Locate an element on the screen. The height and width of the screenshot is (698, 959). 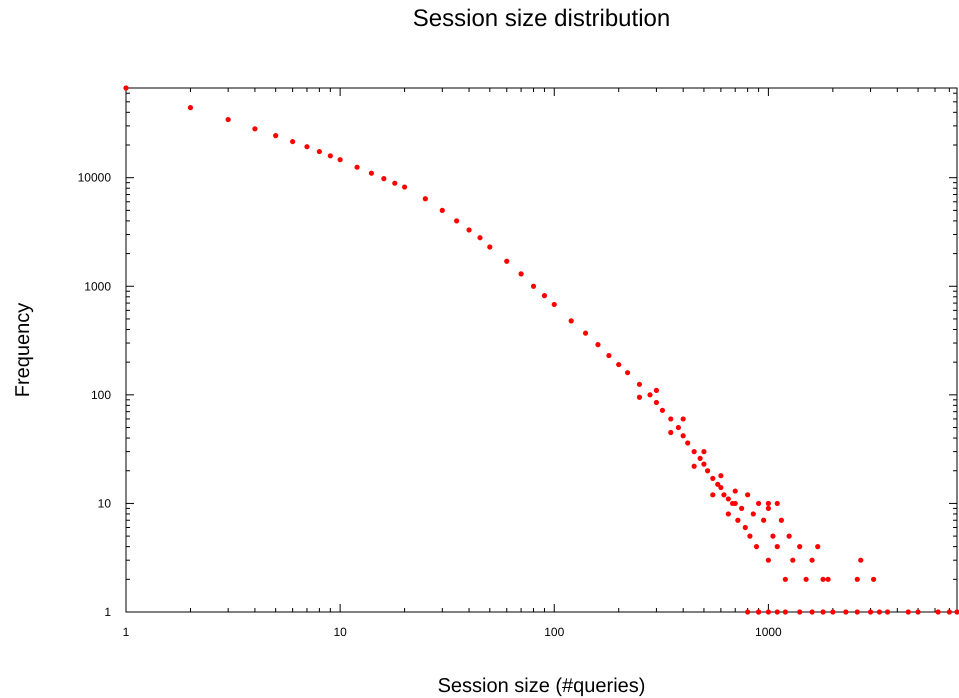
x-tick-label: 100 is located at coordinates (554, 632).